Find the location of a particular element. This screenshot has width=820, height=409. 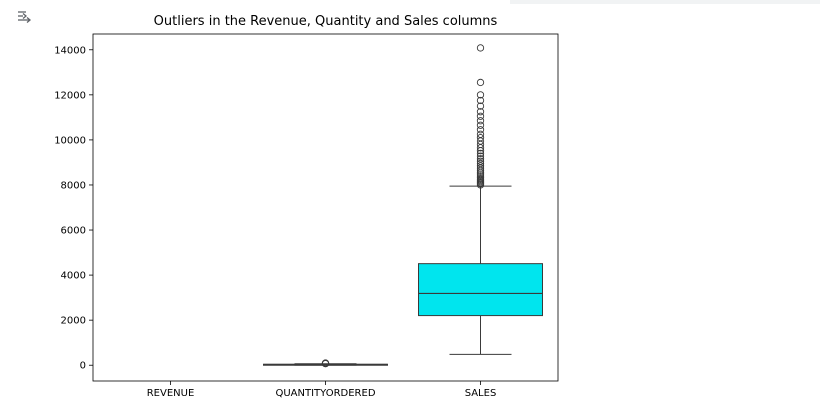

sales-box is located at coordinates (480, 290).